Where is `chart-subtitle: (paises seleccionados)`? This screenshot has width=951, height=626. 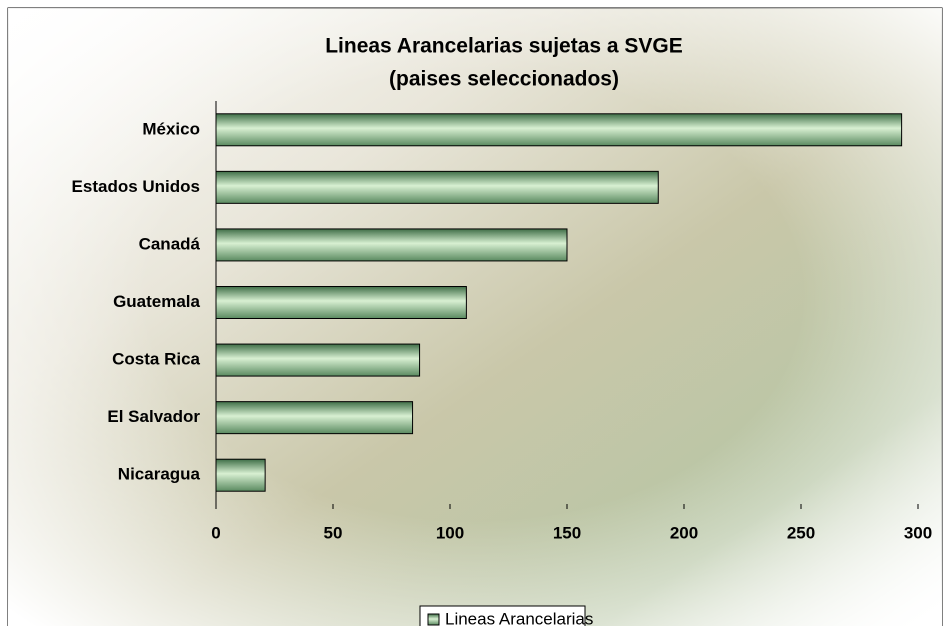 chart-subtitle: (paises seleccionados) is located at coordinates (504, 79).